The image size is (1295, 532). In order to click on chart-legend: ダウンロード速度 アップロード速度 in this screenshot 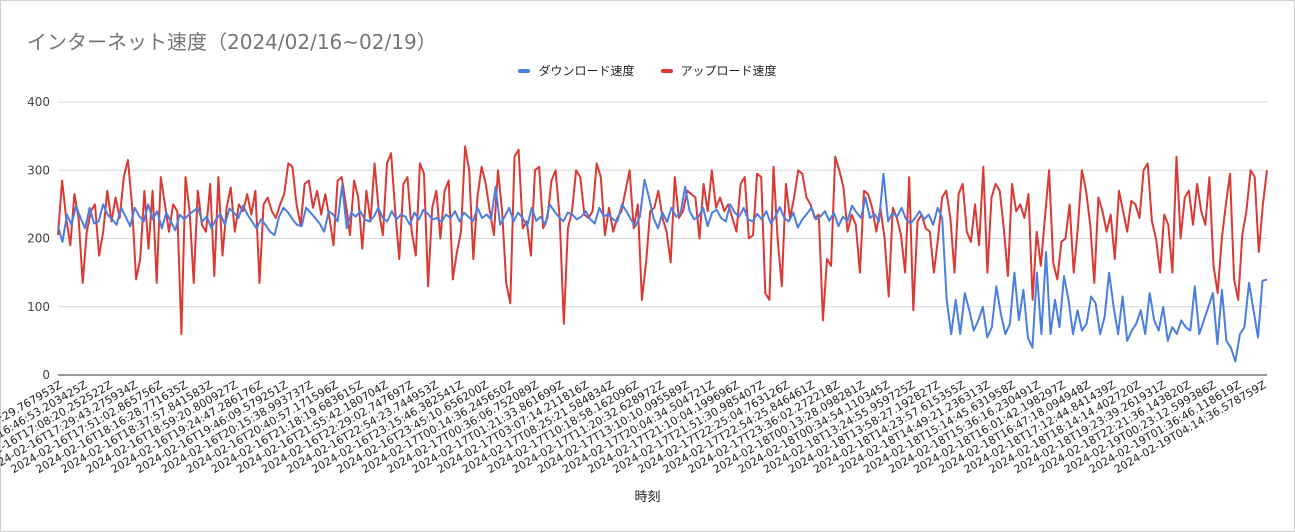, I will do `click(647, 70)`.